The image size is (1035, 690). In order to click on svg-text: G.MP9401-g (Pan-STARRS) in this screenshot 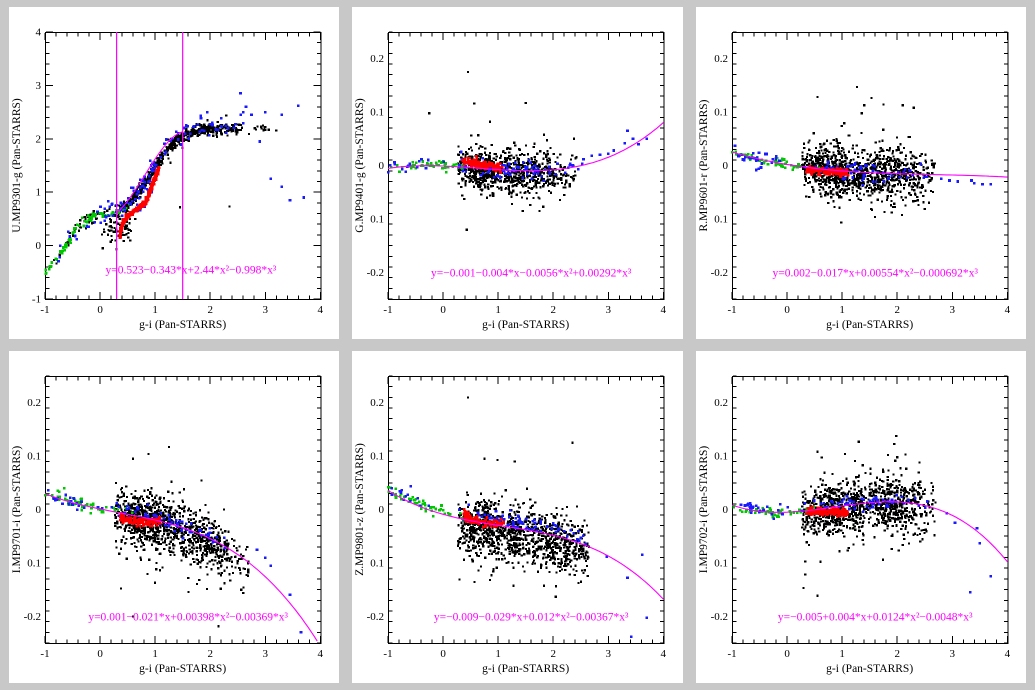, I will do `click(360, 165)`.